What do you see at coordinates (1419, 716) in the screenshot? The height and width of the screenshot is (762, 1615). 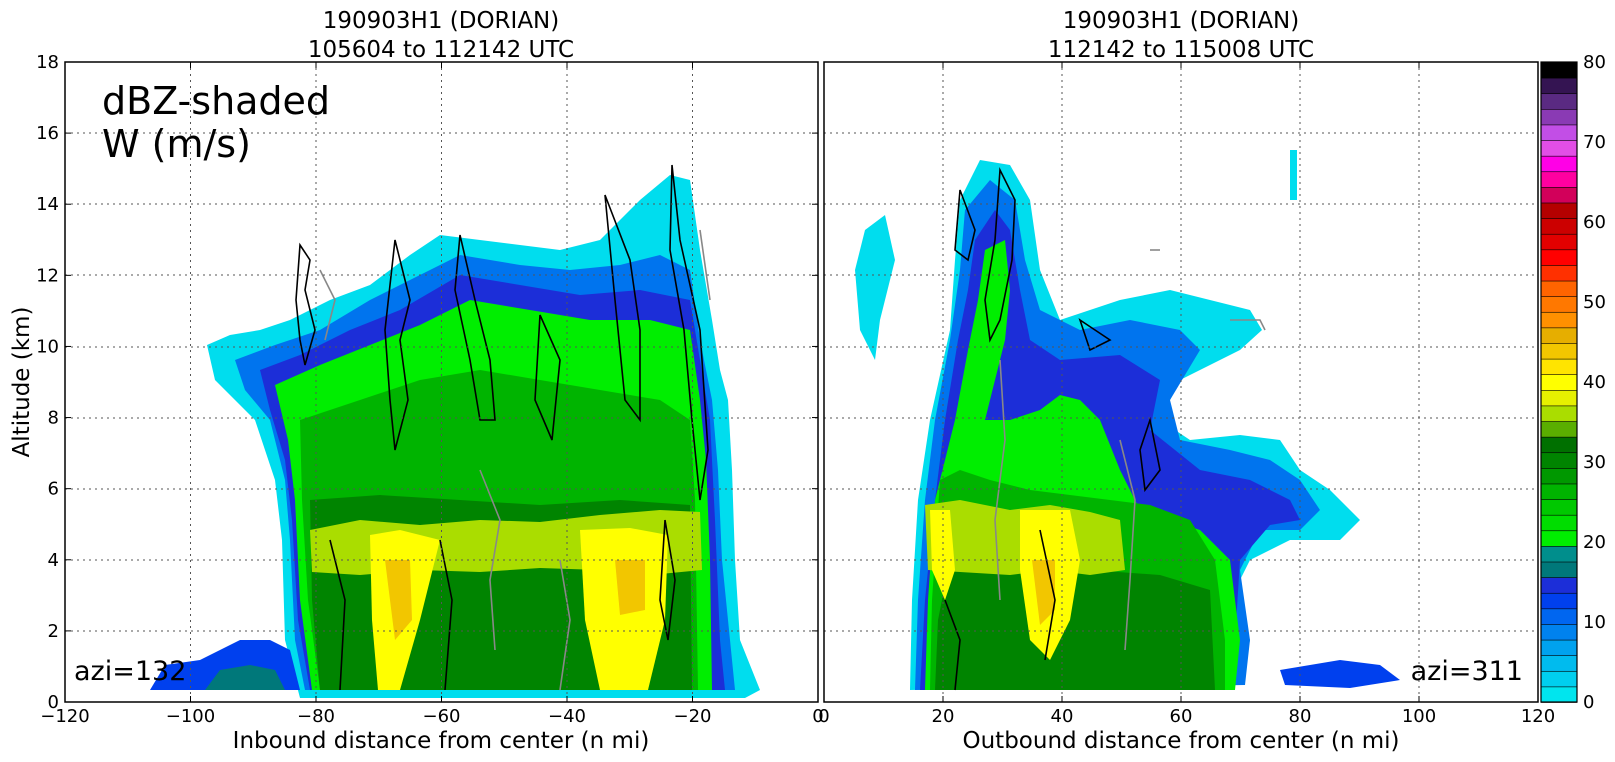 I see `right-xtick-label: 100` at bounding box center [1419, 716].